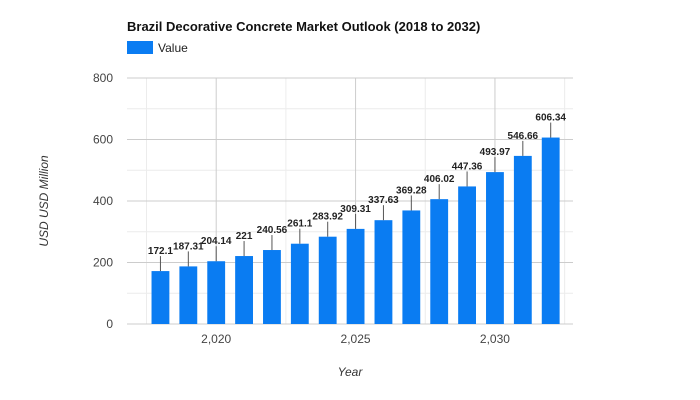  Describe the element at coordinates (327, 217) in the screenshot. I see `data-label: 283.92` at that location.